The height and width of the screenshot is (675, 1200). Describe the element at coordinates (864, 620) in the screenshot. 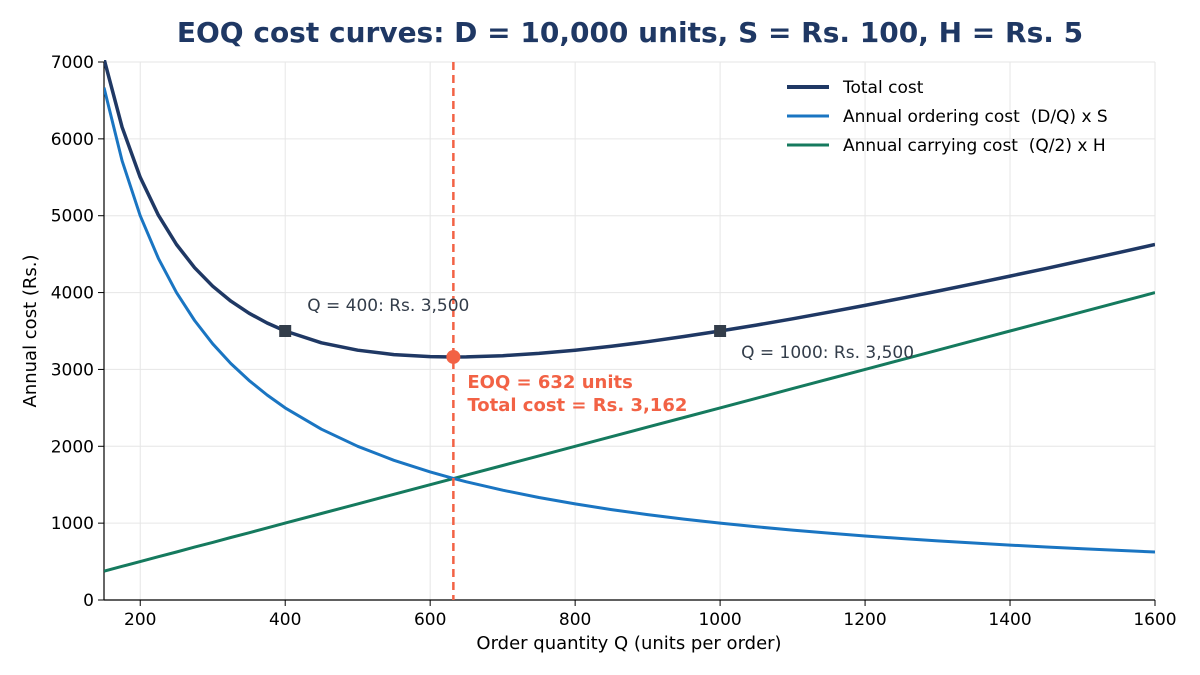

I see `x-tick-label-5: 1200` at that location.